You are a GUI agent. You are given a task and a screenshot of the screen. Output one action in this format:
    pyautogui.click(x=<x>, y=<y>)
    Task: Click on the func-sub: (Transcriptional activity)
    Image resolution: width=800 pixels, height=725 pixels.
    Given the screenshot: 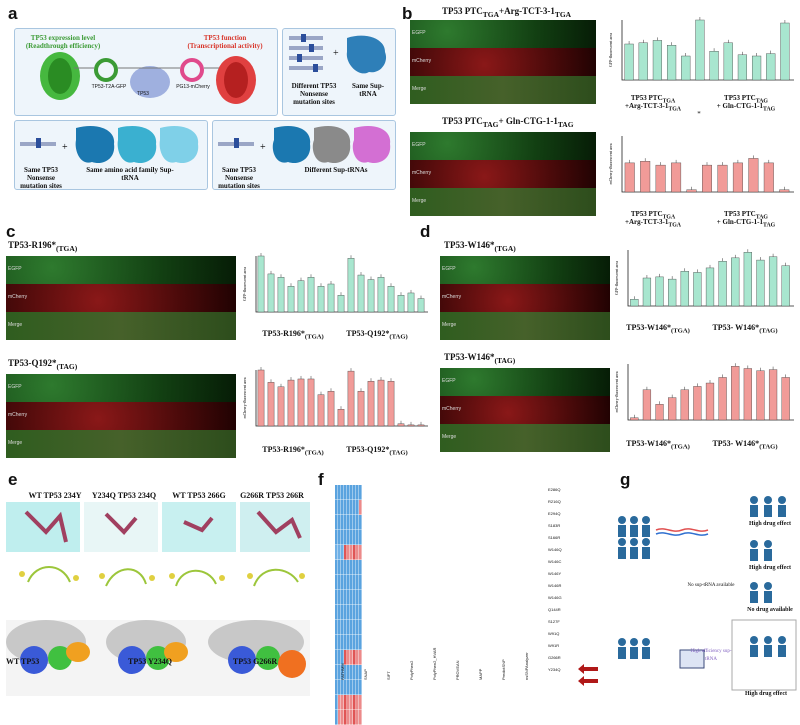 What is the action you would take?
    pyautogui.click(x=225, y=46)
    